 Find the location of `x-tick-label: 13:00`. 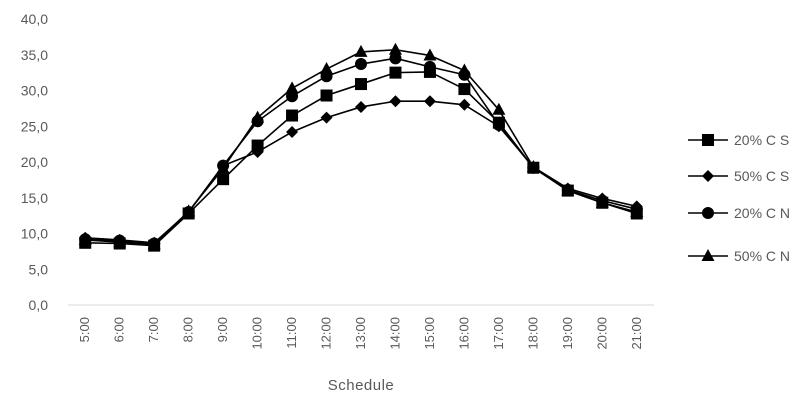

x-tick-label: 13:00 is located at coordinates (360, 333).